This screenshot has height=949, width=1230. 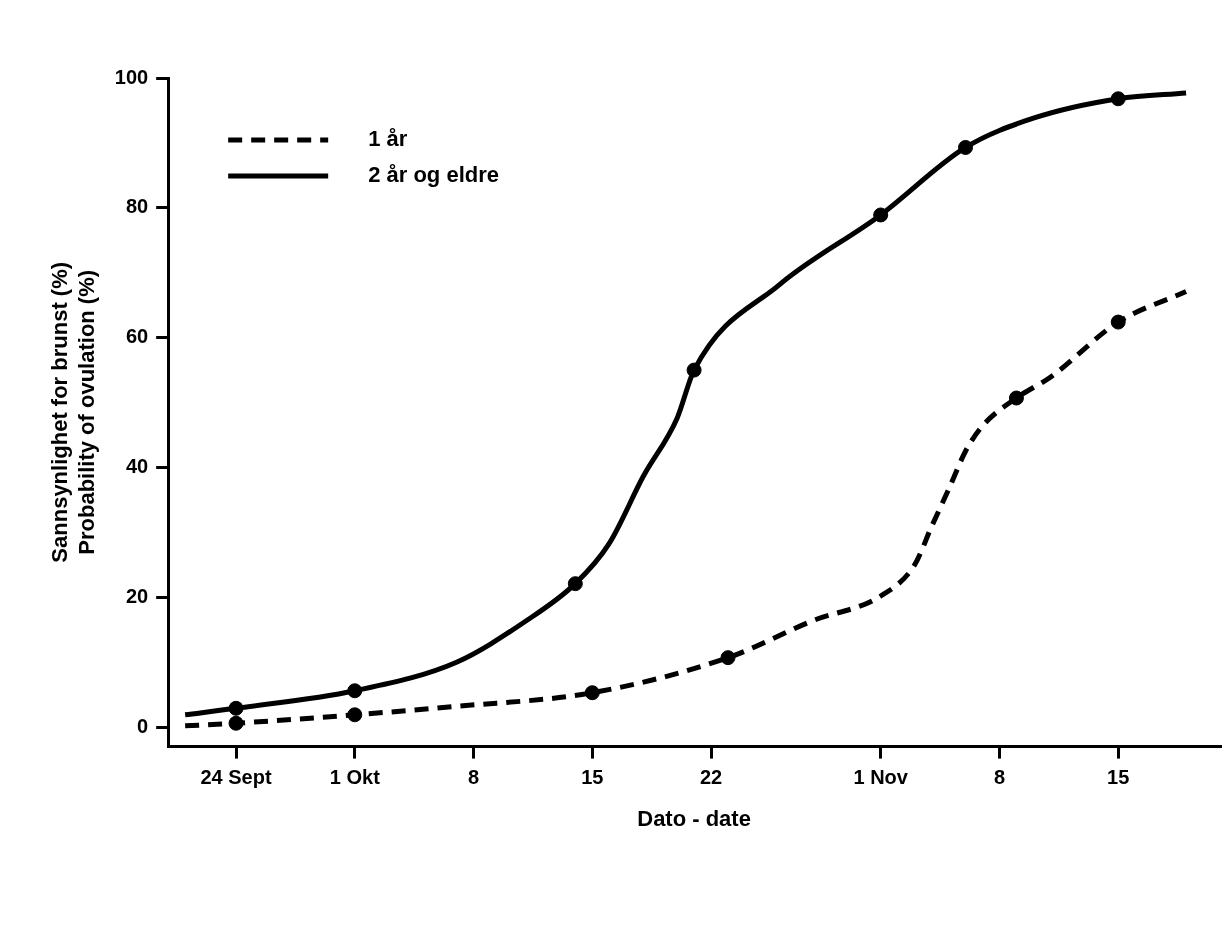 What do you see at coordinates (137, 336) in the screenshot?
I see `y-tick-label: 60` at bounding box center [137, 336].